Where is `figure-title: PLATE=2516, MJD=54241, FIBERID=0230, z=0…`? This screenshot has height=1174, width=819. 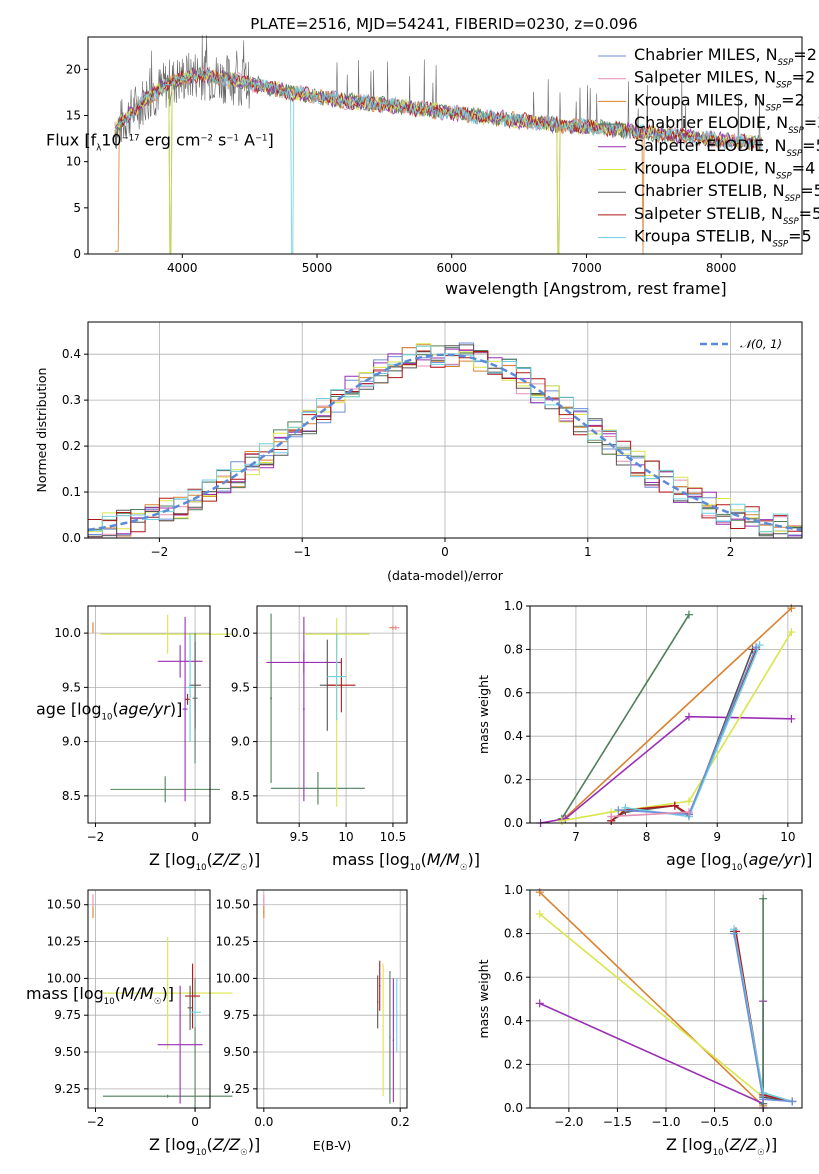
figure-title: PLATE=2516, MJD=54241, FIBERID=0230, z=0… is located at coordinates (443, 24).